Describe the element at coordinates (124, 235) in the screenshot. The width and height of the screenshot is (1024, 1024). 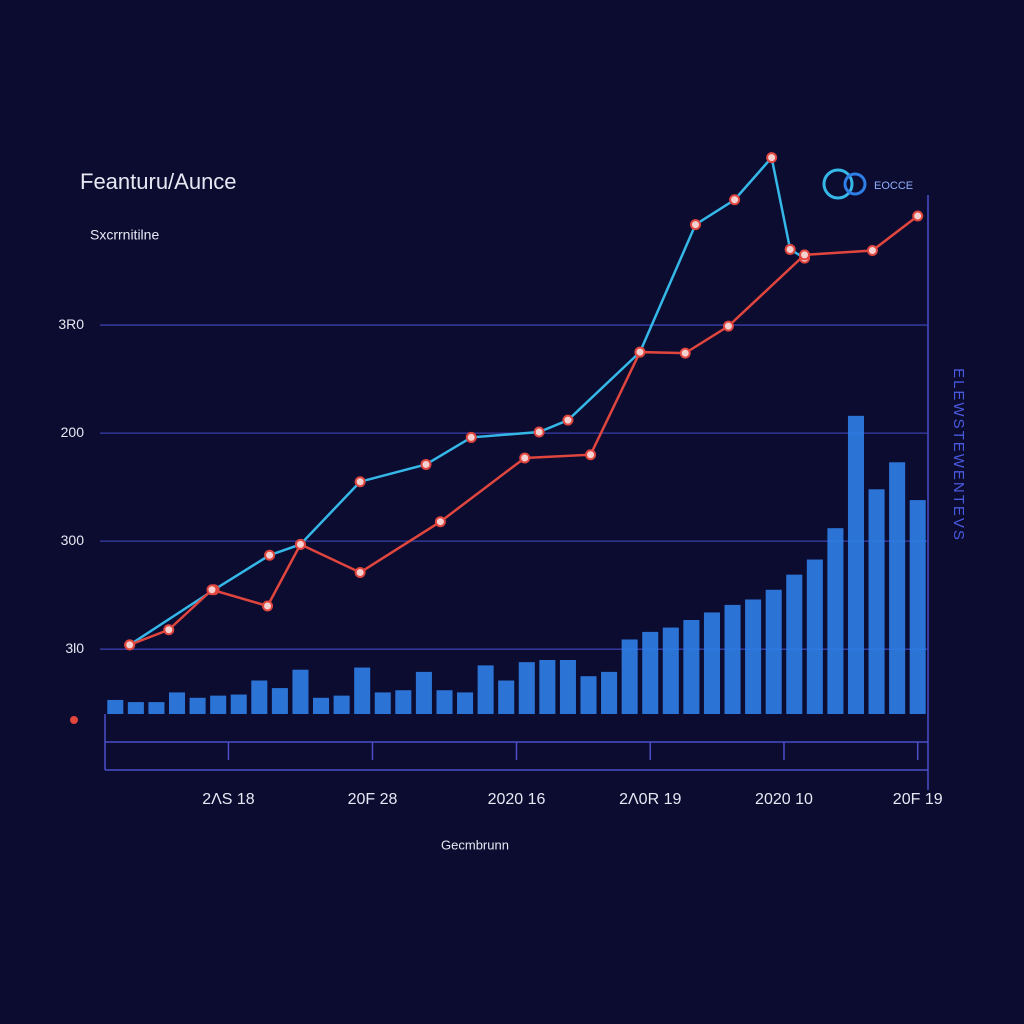
I see `chart-subtitle: Sxcrrnitilne` at that location.